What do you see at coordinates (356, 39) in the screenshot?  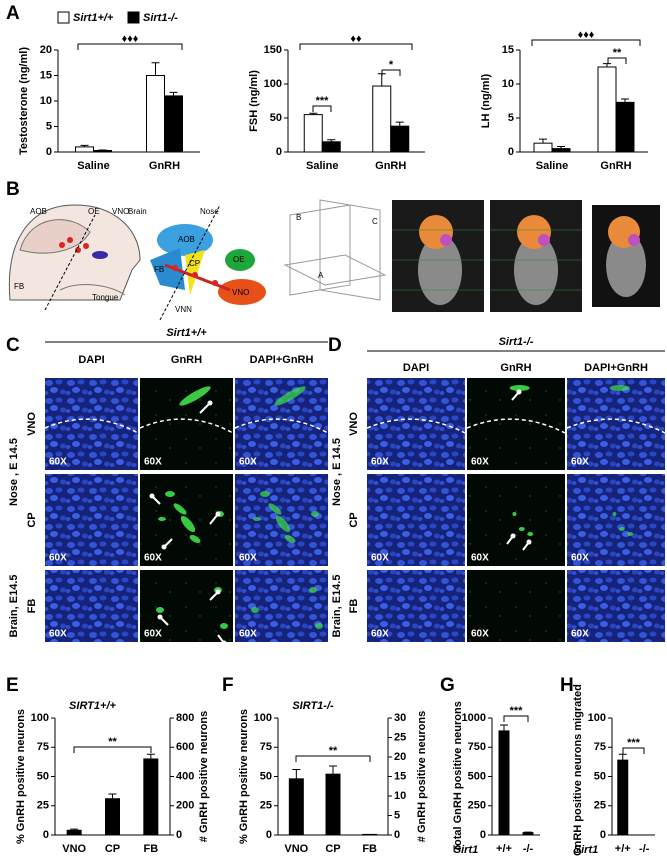 I see `significance-label: ♦♦` at bounding box center [356, 39].